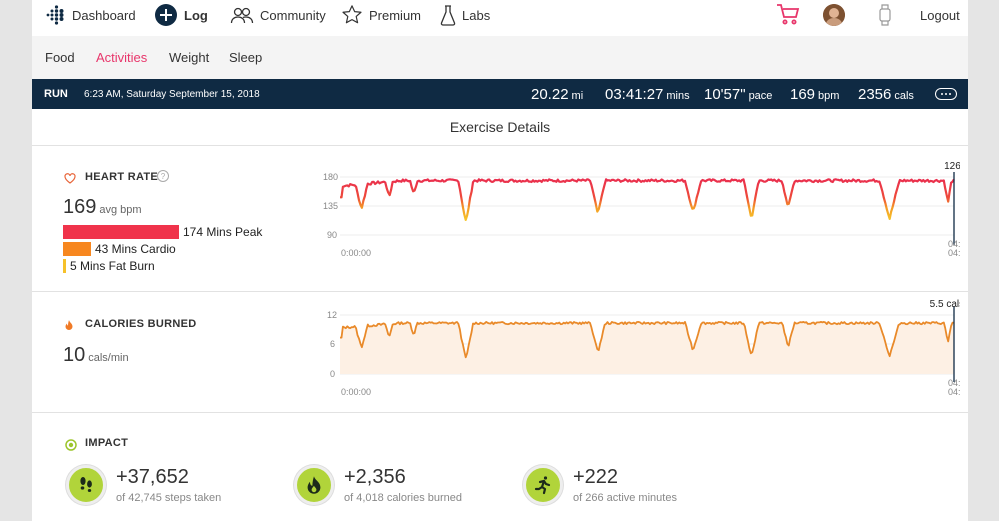 This screenshot has width=999, height=521. Describe the element at coordinates (246, 57) in the screenshot. I see `tab-sleep: Sleep` at that location.